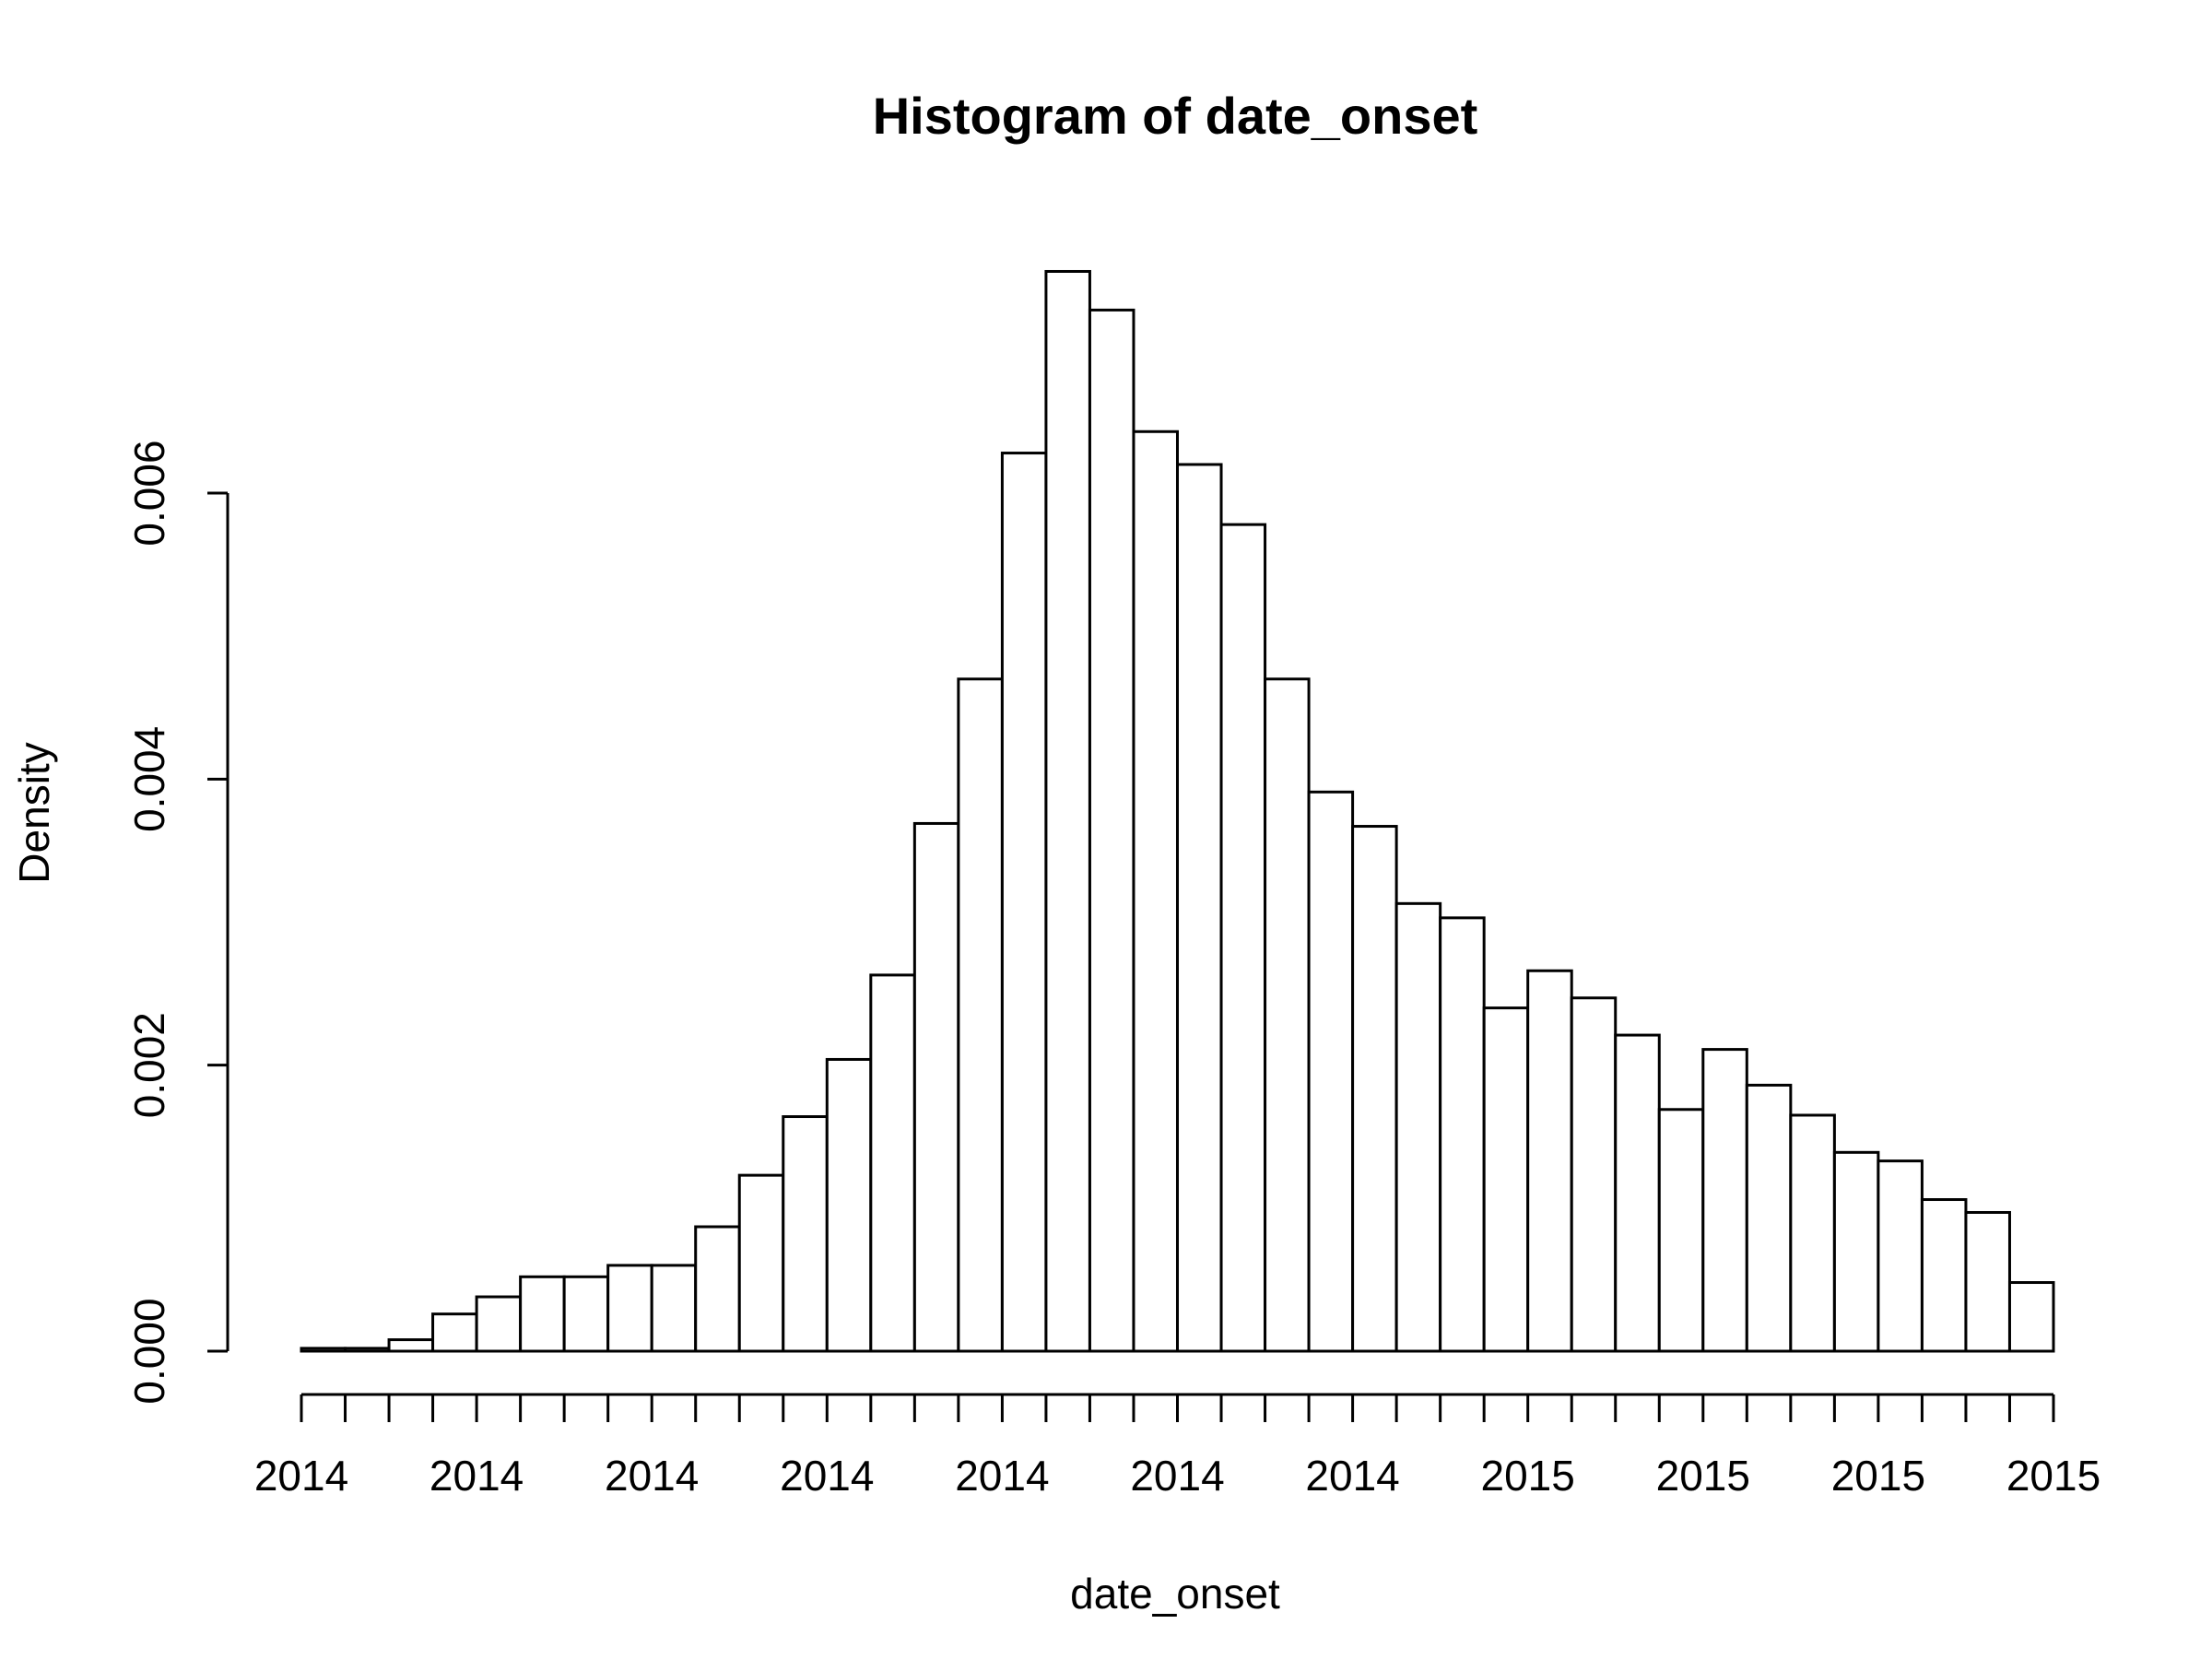 The width and height of the screenshot is (2212, 1659). What do you see at coordinates (149, 779) in the screenshot?
I see `y-tick-label: 0.004` at bounding box center [149, 779].